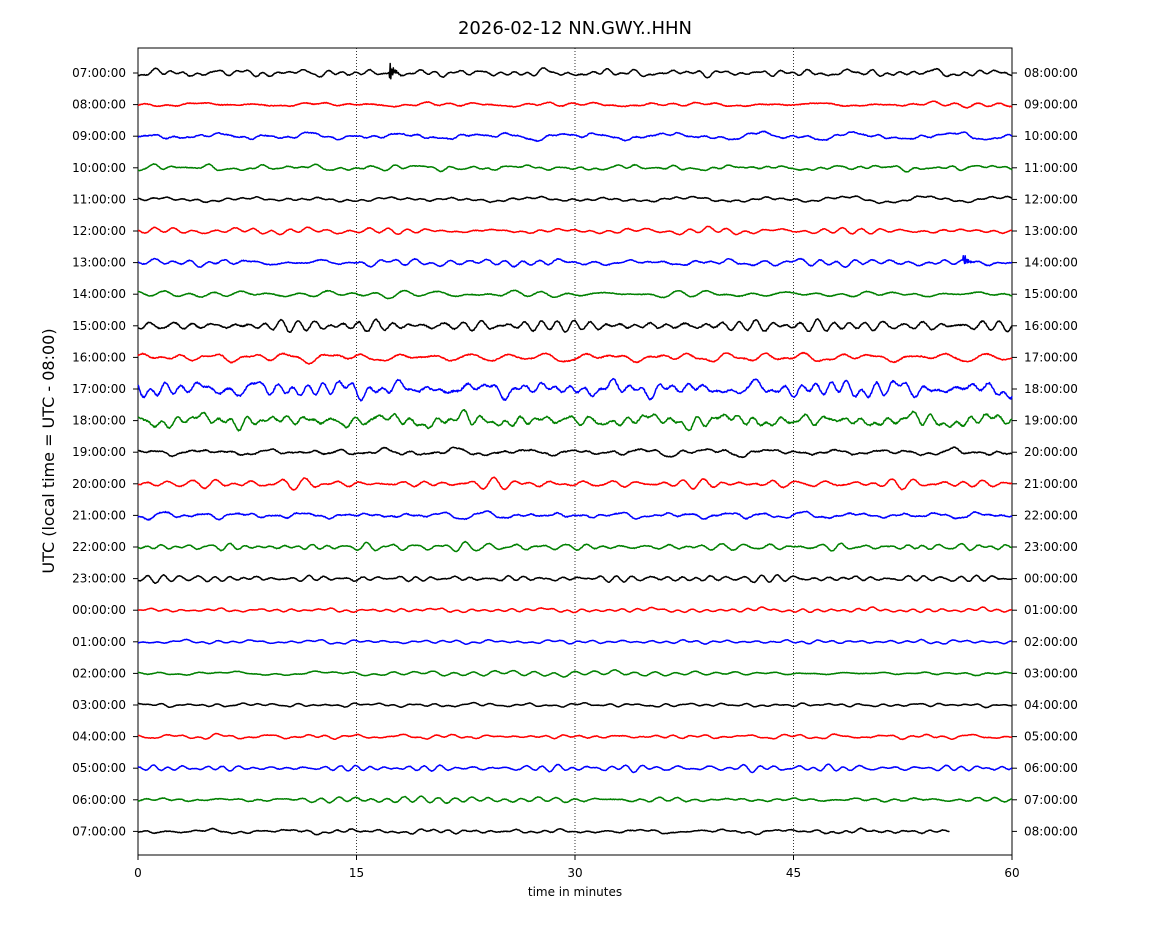 The height and width of the screenshot is (950, 1150). I want to click on x-axis-ticks: 0 15 30 45 60, so click(577, 867).